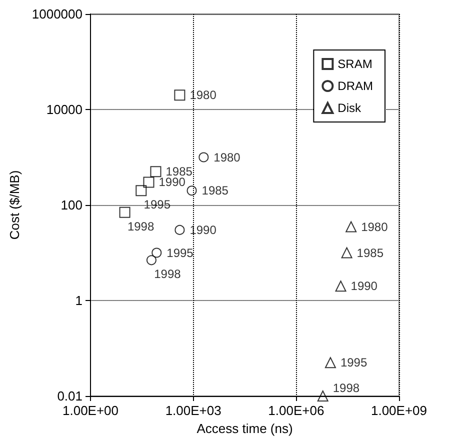  Describe the element at coordinates (64, 109) in the screenshot. I see `y-tick-label: 10000` at that location.